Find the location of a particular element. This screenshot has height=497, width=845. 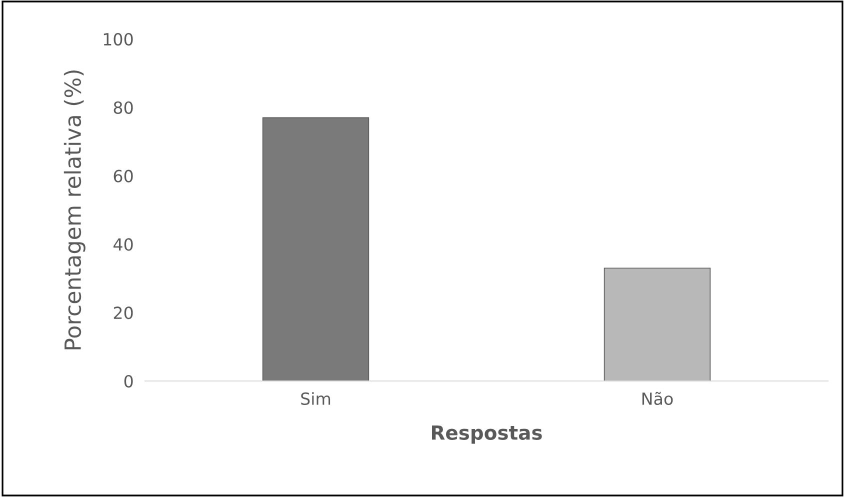

y-tick-label: 100 is located at coordinates (118, 39).